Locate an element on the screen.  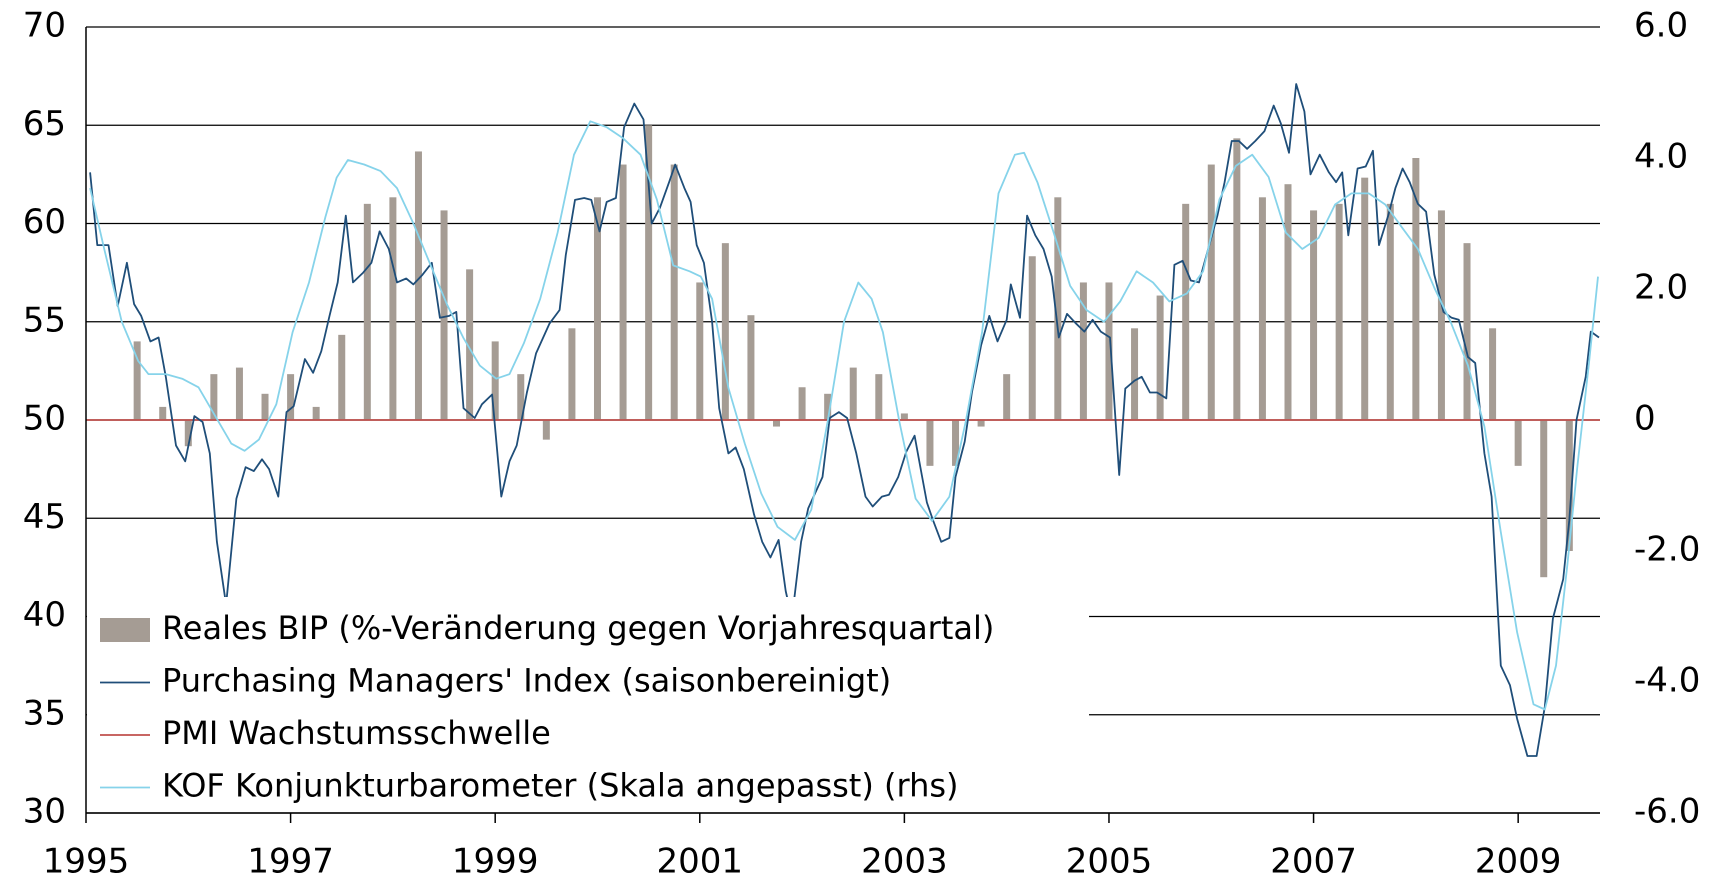
y2-tick-label: 0 is located at coordinates (1645, 419).